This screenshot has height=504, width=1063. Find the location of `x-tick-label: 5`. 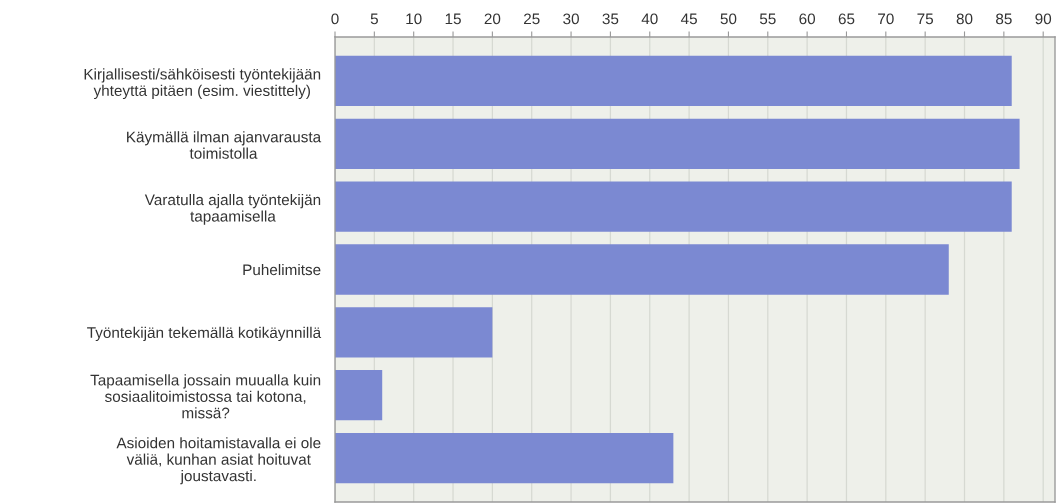

x-tick-label: 5 is located at coordinates (374, 19).